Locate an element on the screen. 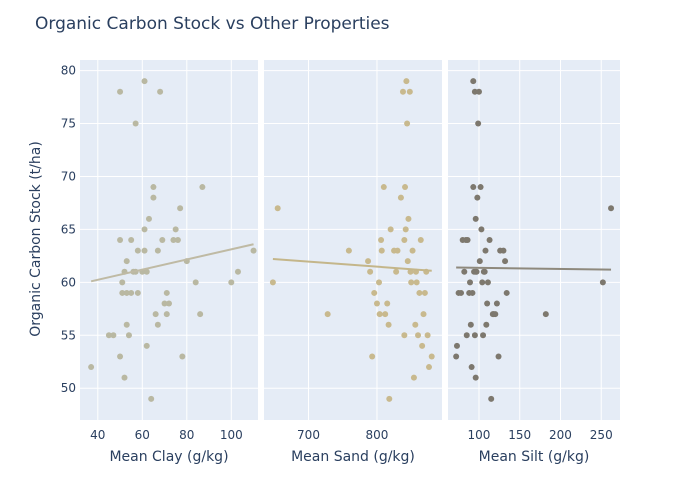 This screenshot has width=700, height=500. y-tick-label: 60 is located at coordinates (68, 282).